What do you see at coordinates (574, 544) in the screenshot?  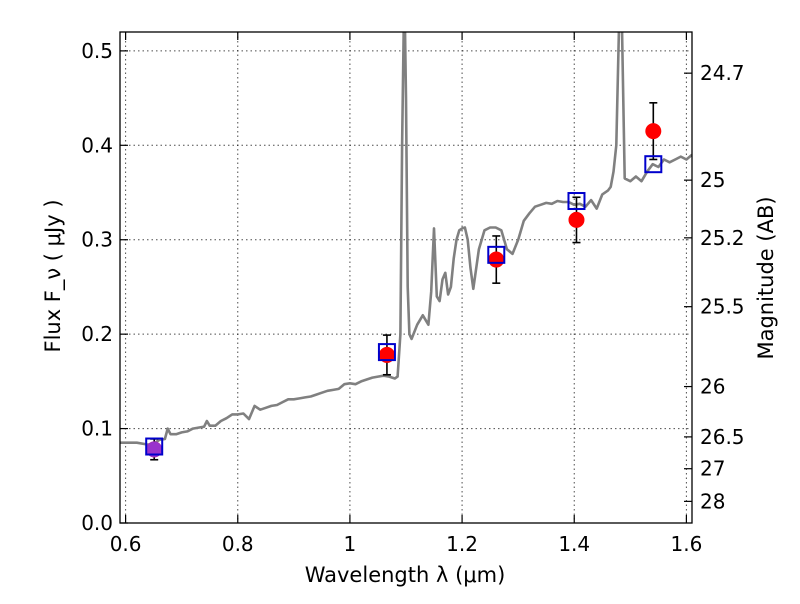 I see `x-tick-label: 1.4` at bounding box center [574, 544].